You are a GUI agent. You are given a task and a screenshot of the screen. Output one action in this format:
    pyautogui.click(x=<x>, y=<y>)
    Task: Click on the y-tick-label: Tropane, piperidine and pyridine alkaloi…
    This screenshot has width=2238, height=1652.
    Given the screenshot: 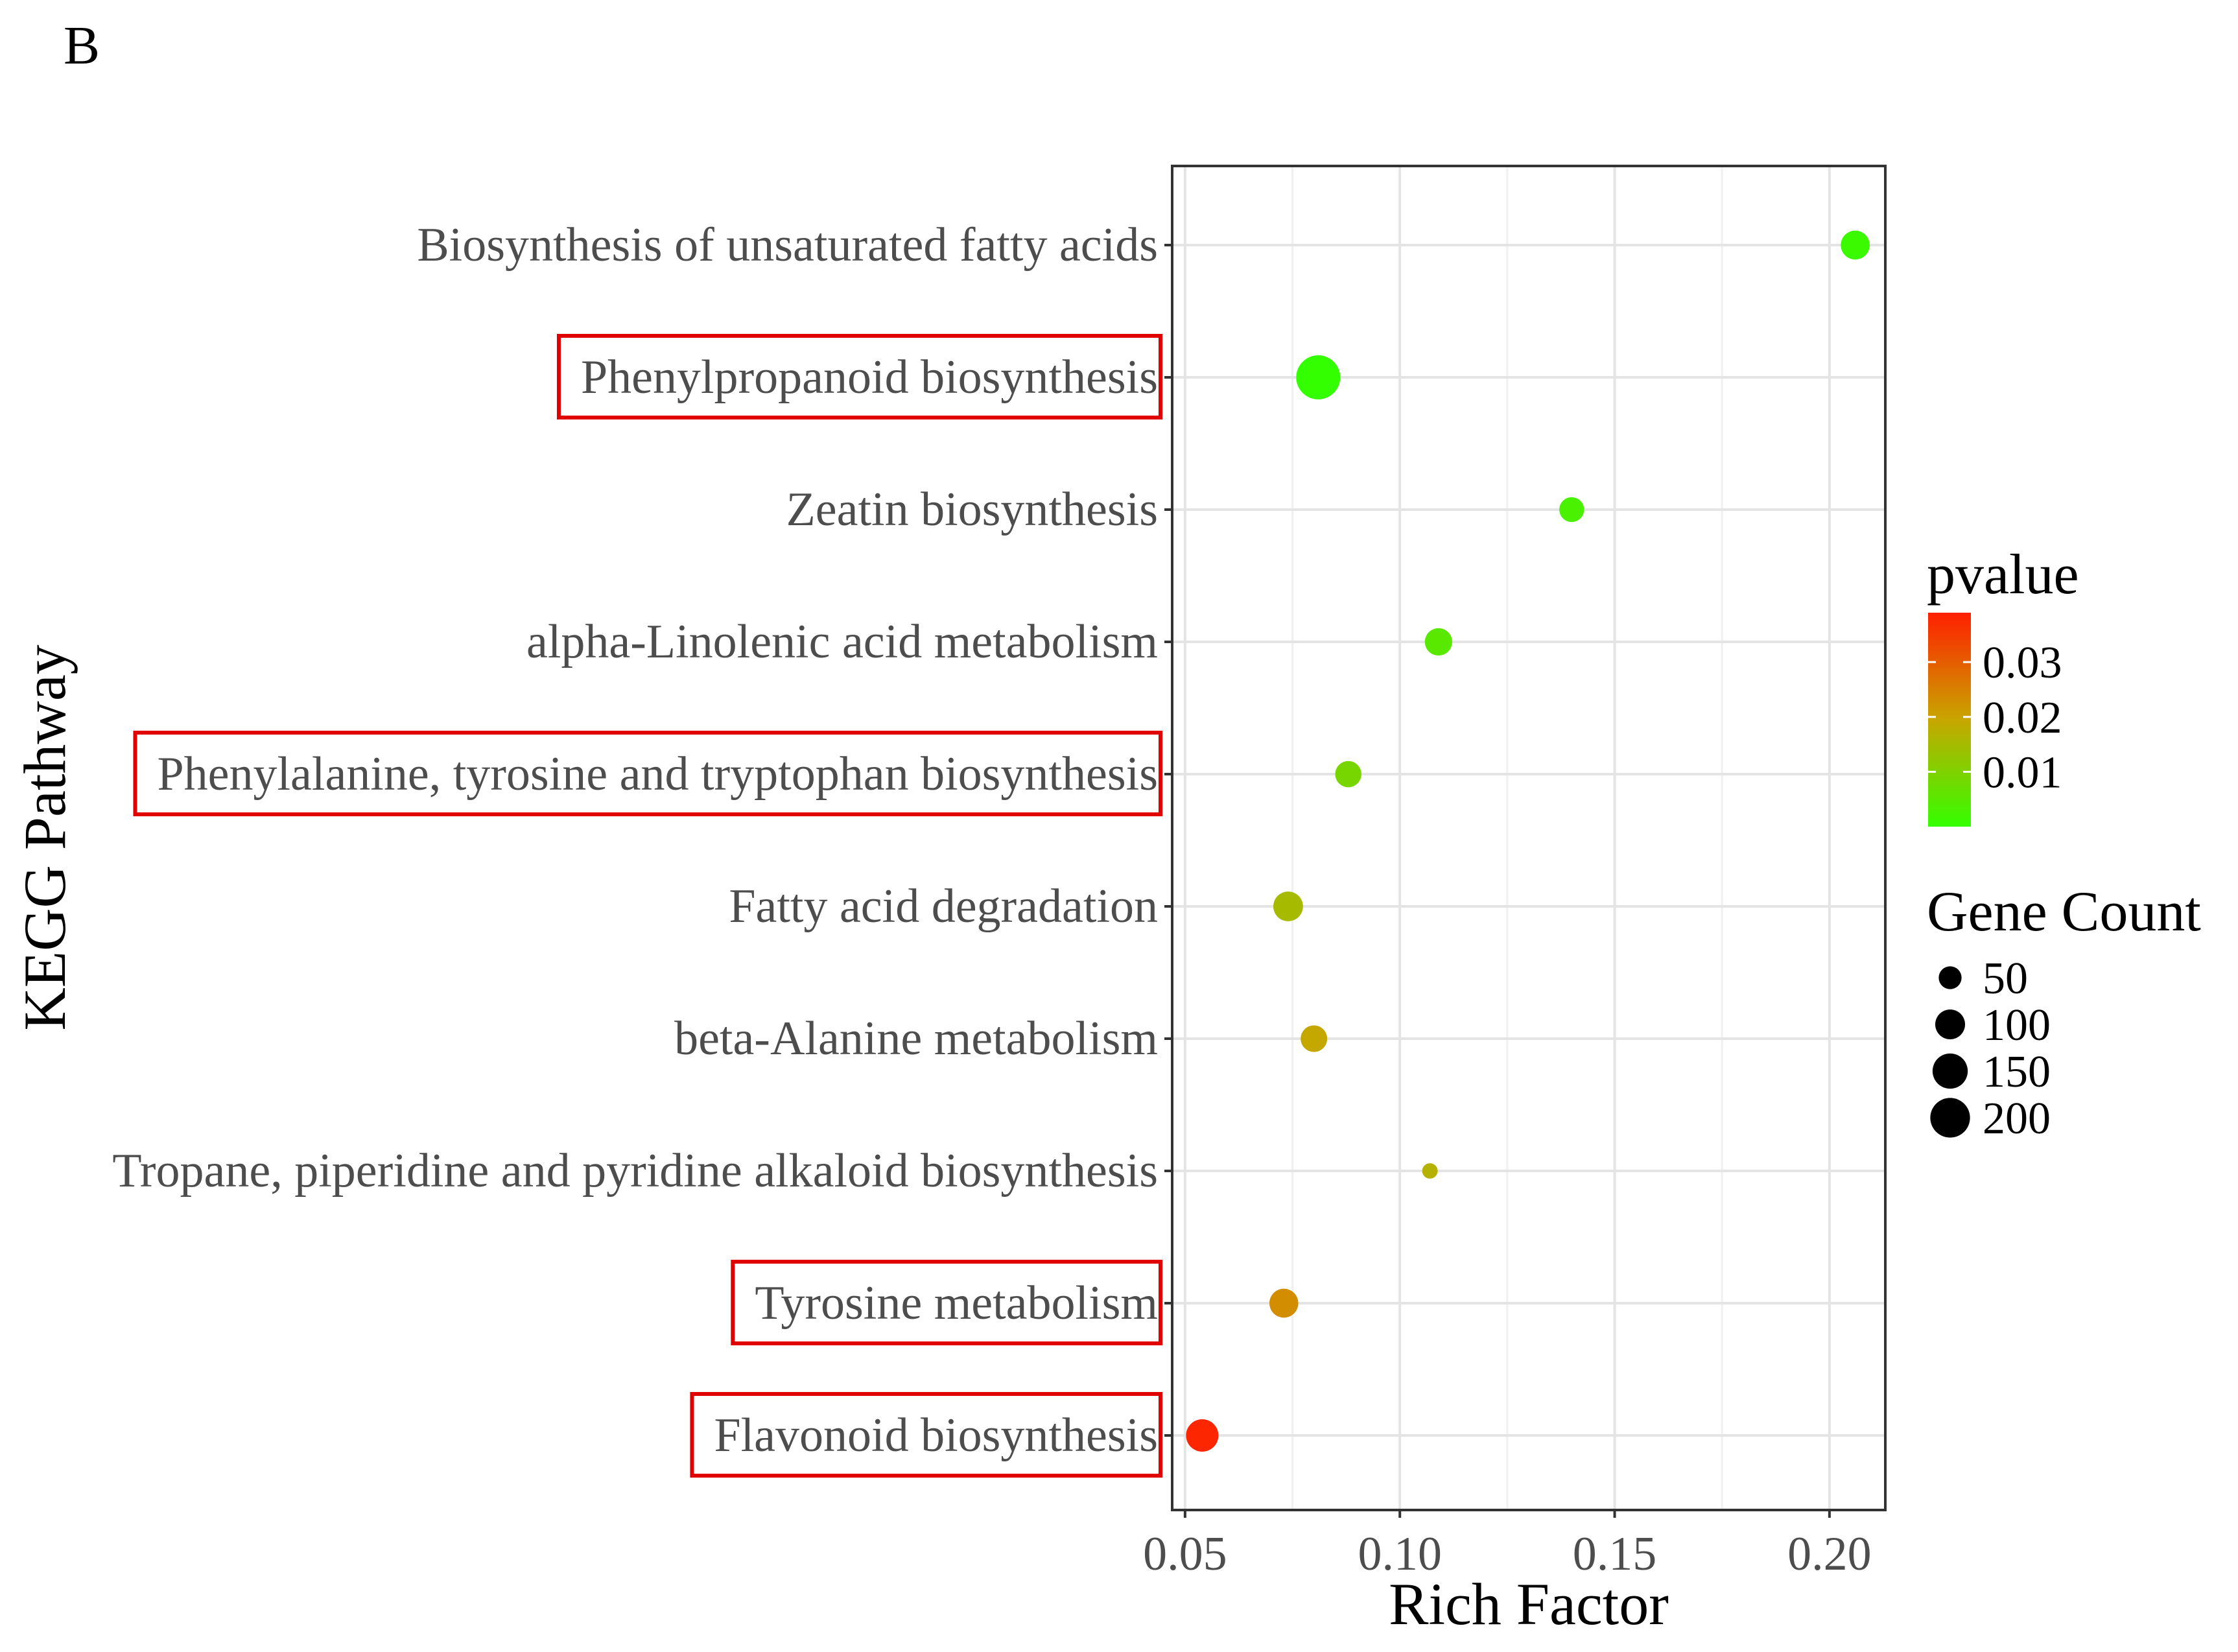 What is the action you would take?
    pyautogui.click(x=635, y=1171)
    